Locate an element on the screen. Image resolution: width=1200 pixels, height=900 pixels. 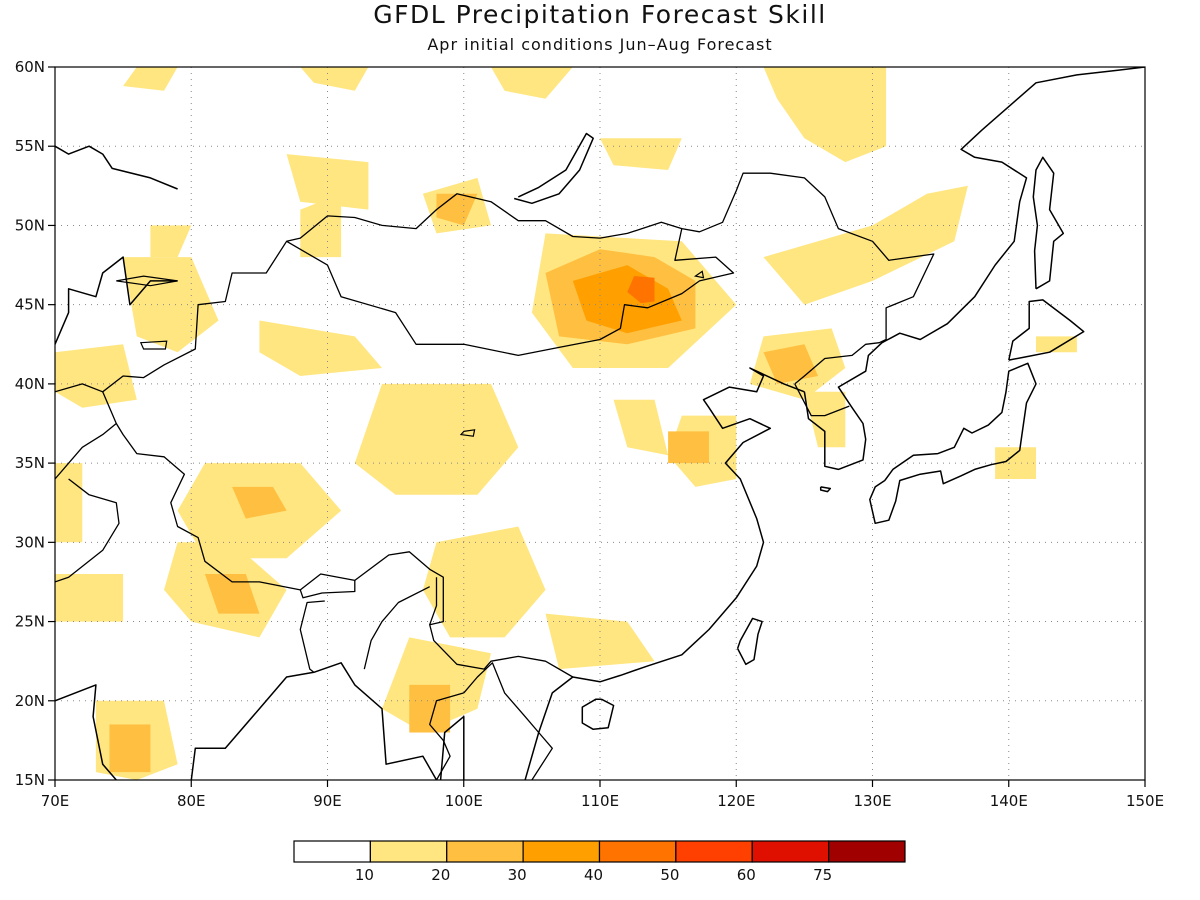
legend-label: 75 is located at coordinates (822, 875).